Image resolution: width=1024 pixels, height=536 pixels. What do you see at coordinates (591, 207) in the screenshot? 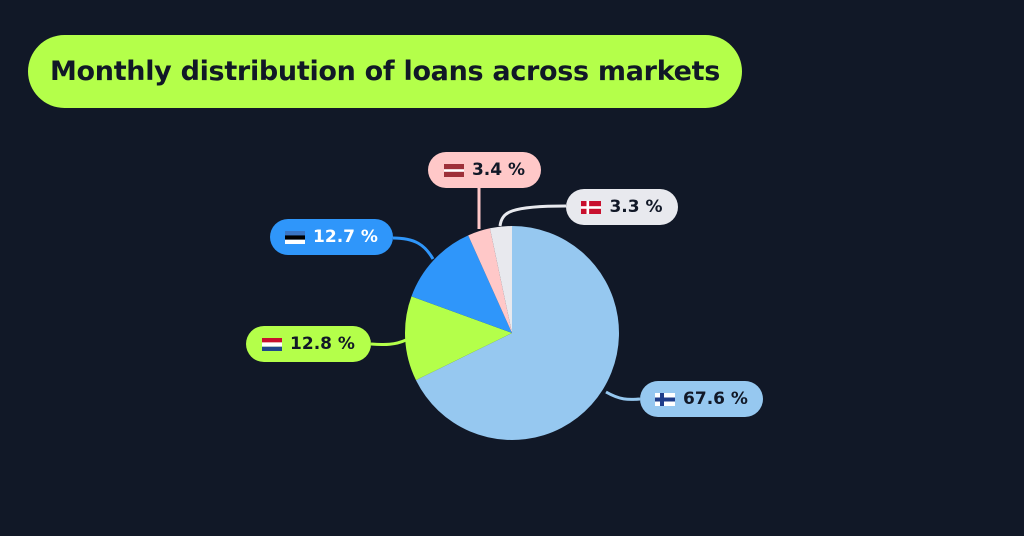
I see `flag-denmark-icon` at bounding box center [591, 207].